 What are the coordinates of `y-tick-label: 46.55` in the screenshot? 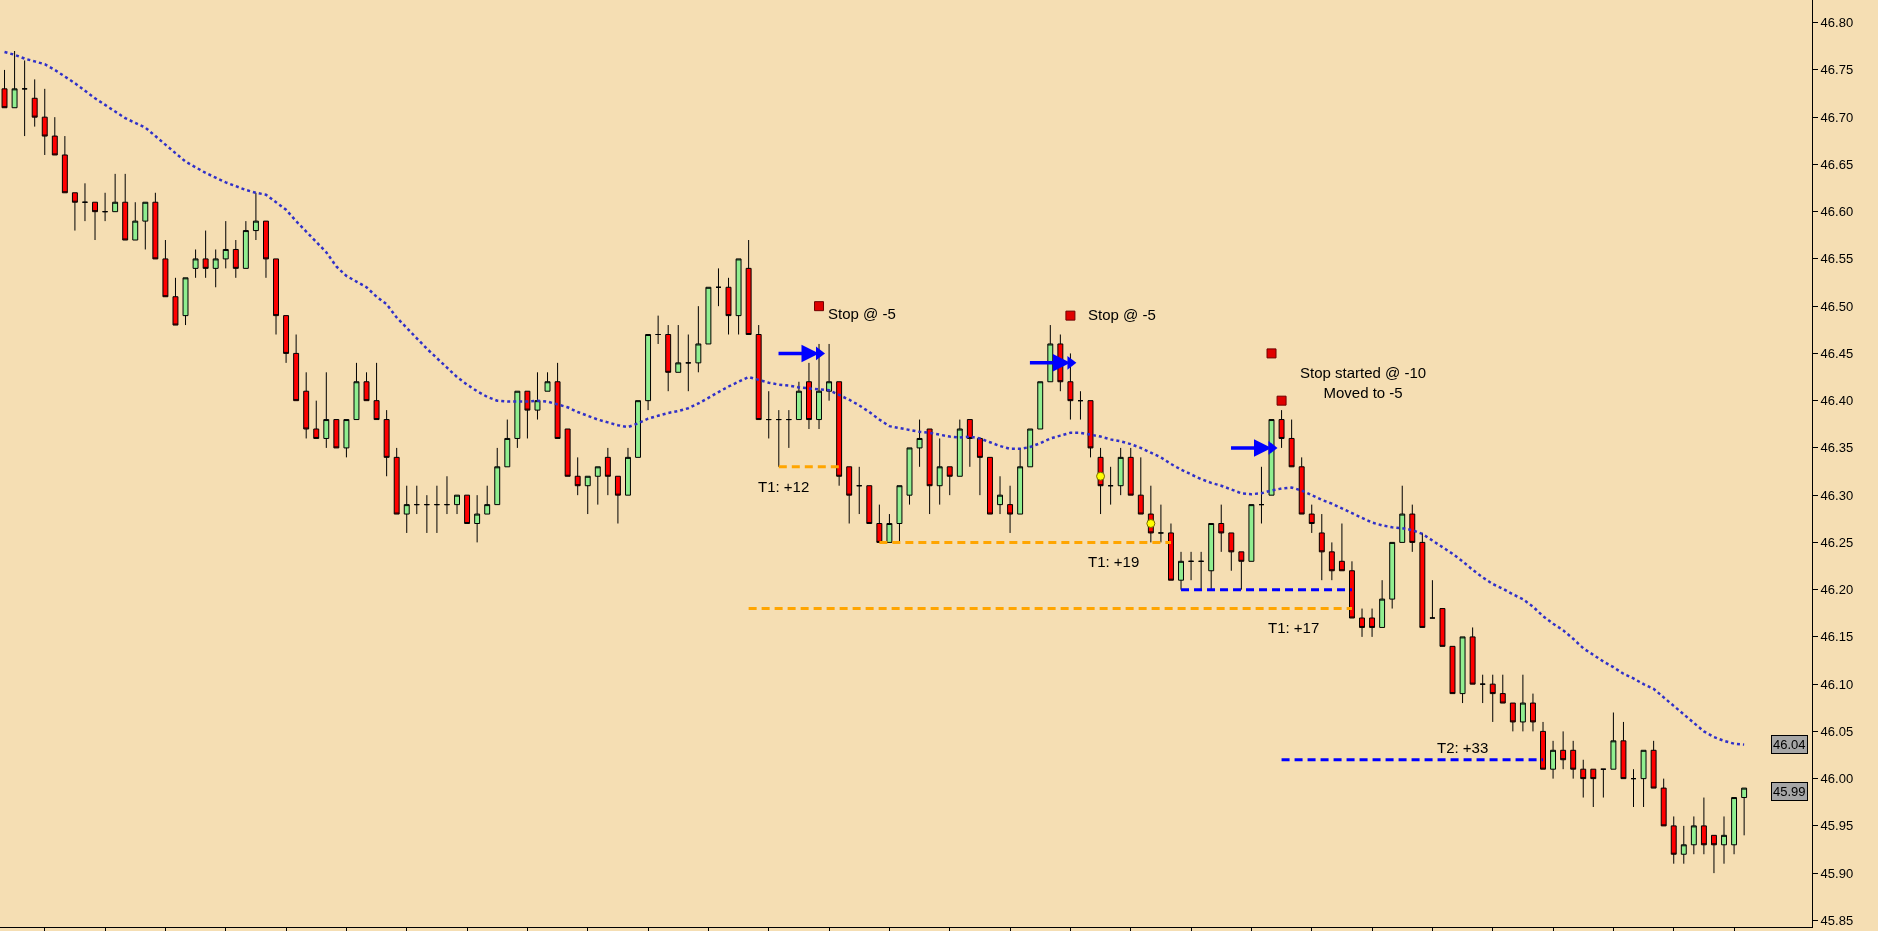 It's located at (1837, 259).